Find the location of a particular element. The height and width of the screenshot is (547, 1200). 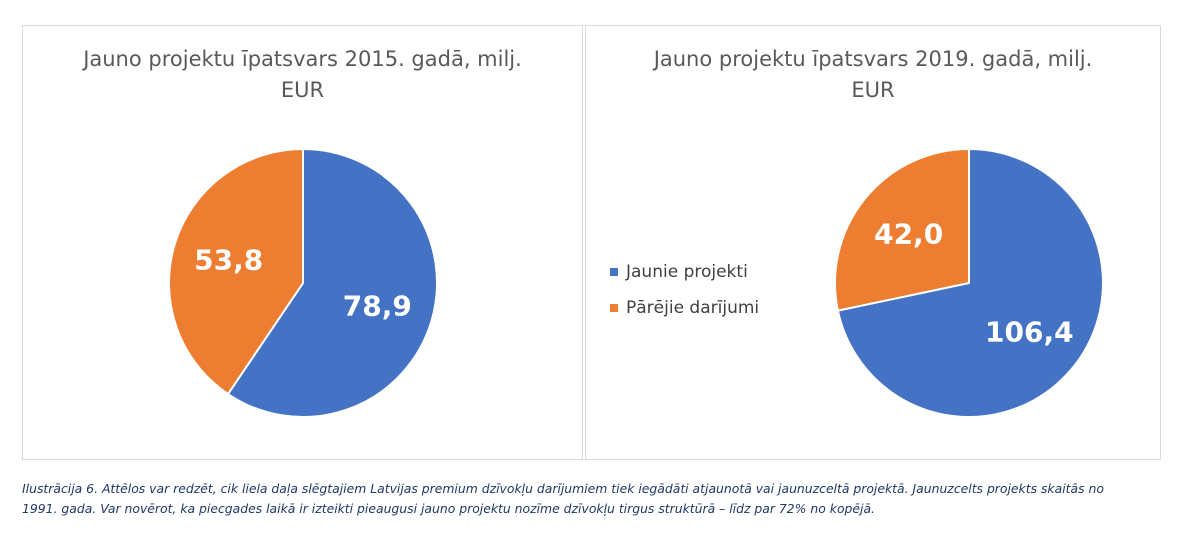

pie-chart-2015: 78,9 53,8 is located at coordinates (303, 282).